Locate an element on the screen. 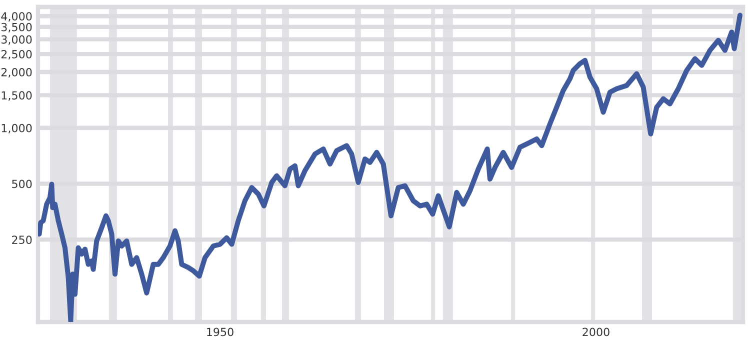  y-tick-label: 1,000 is located at coordinates (17, 129).